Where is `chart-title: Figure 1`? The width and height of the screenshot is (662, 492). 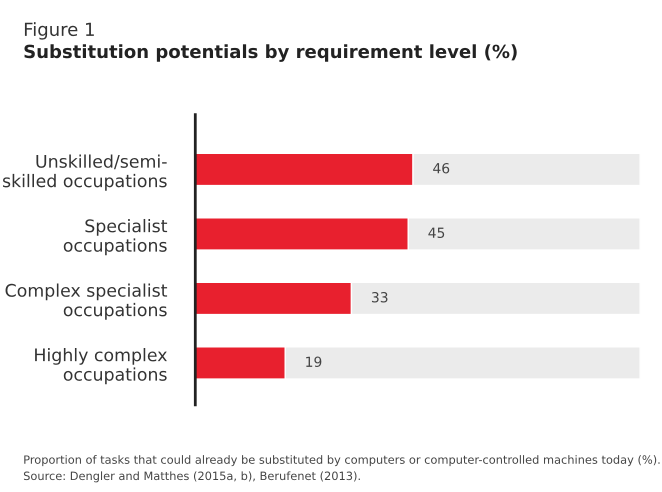
chart-title: Figure 1 is located at coordinates (59, 31).